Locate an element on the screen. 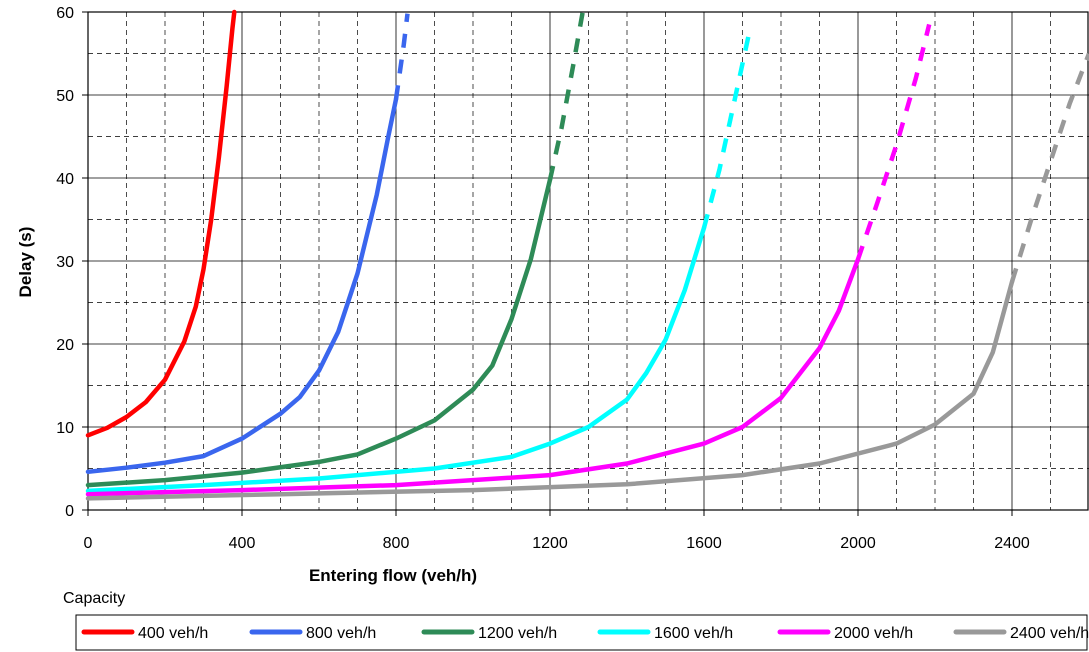  x-axis-title: Entering flow (veh/h) is located at coordinates (393, 575).